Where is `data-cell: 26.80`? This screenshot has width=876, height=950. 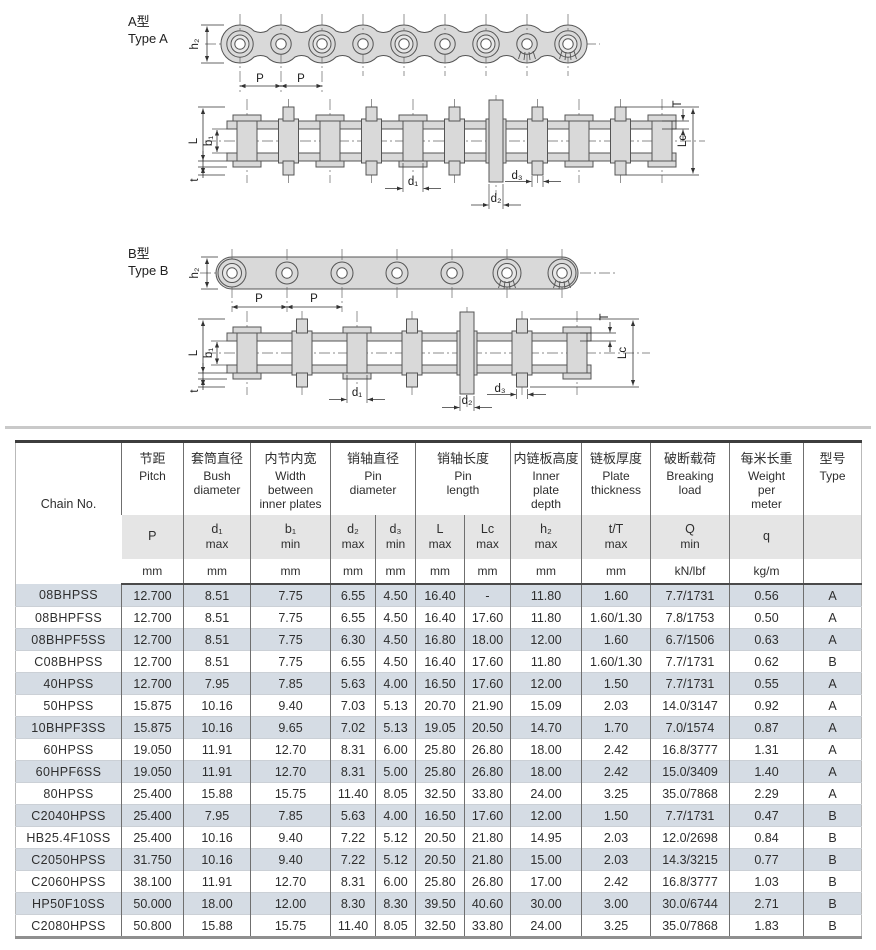 data-cell: 26.80 is located at coordinates (487, 881).